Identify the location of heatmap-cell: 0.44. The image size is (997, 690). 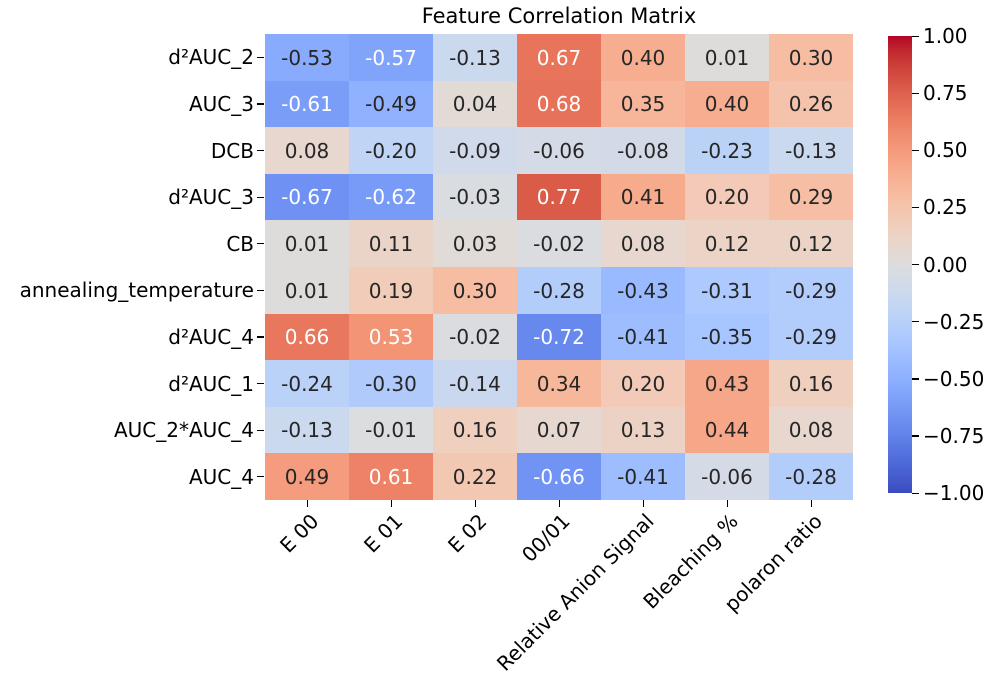
(727, 430).